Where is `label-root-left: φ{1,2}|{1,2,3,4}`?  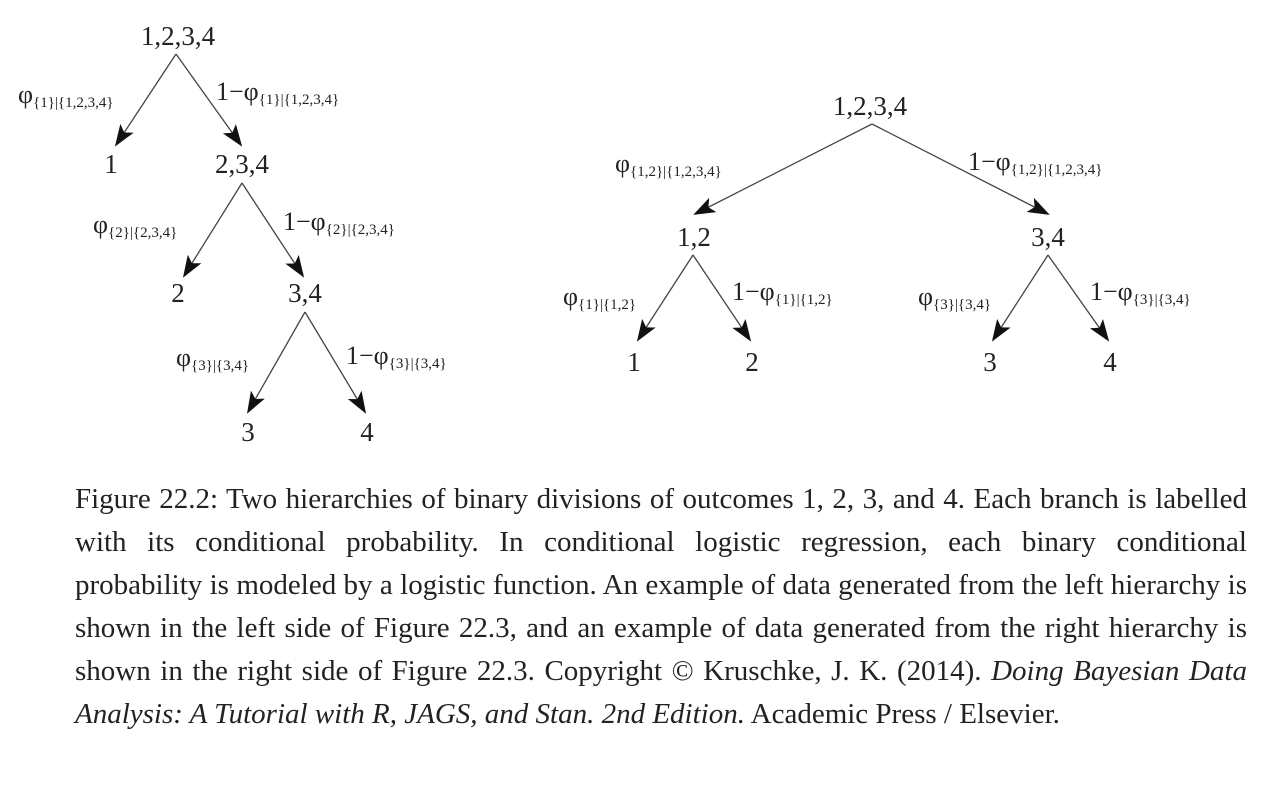
label-root-left: φ{1,2}|{1,2,3,4} is located at coordinates (668, 164).